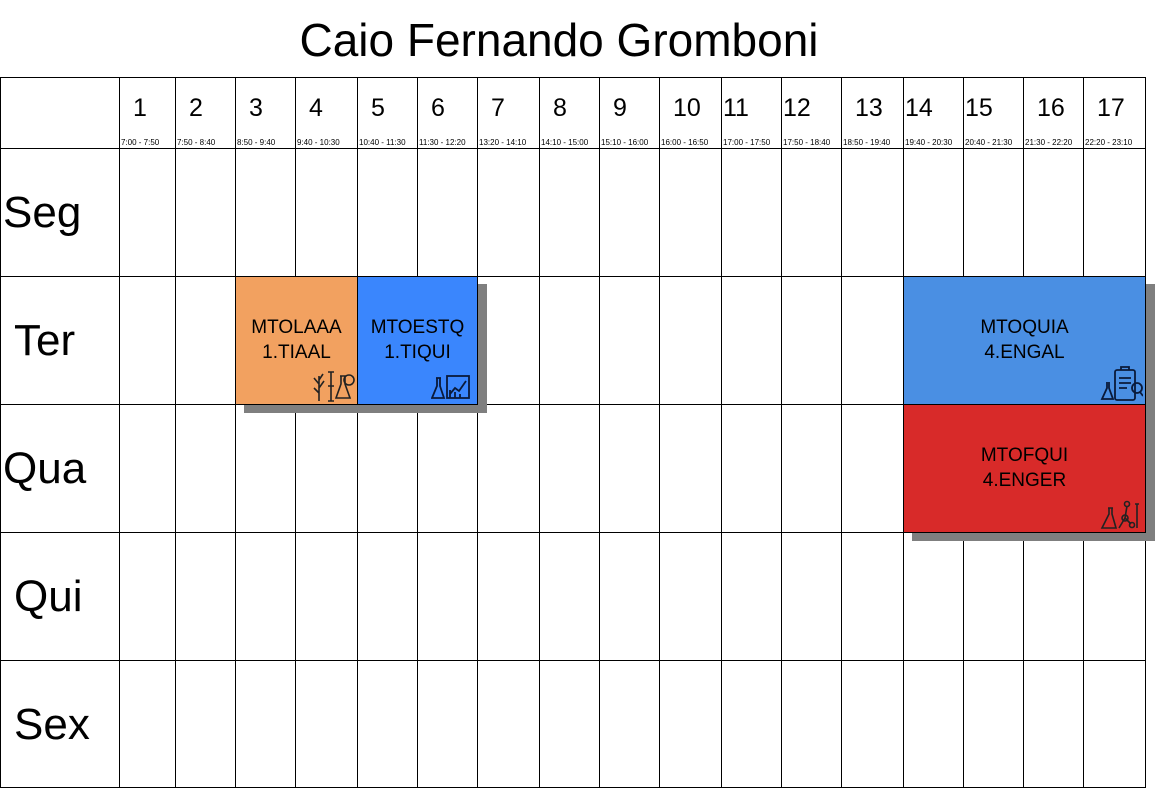  Describe the element at coordinates (45, 468) in the screenshot. I see `day-label: Qua` at that location.